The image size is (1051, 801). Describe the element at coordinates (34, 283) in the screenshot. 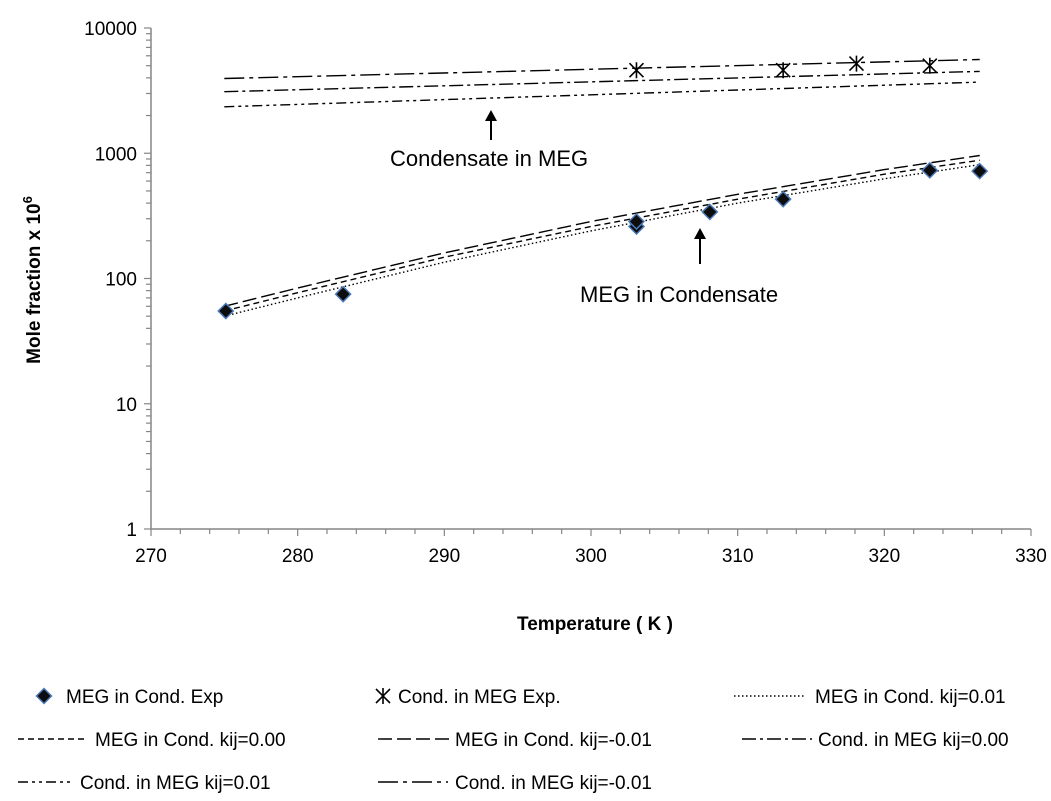

I see `y-axis-title-main: Mole fraction x 10` at that location.